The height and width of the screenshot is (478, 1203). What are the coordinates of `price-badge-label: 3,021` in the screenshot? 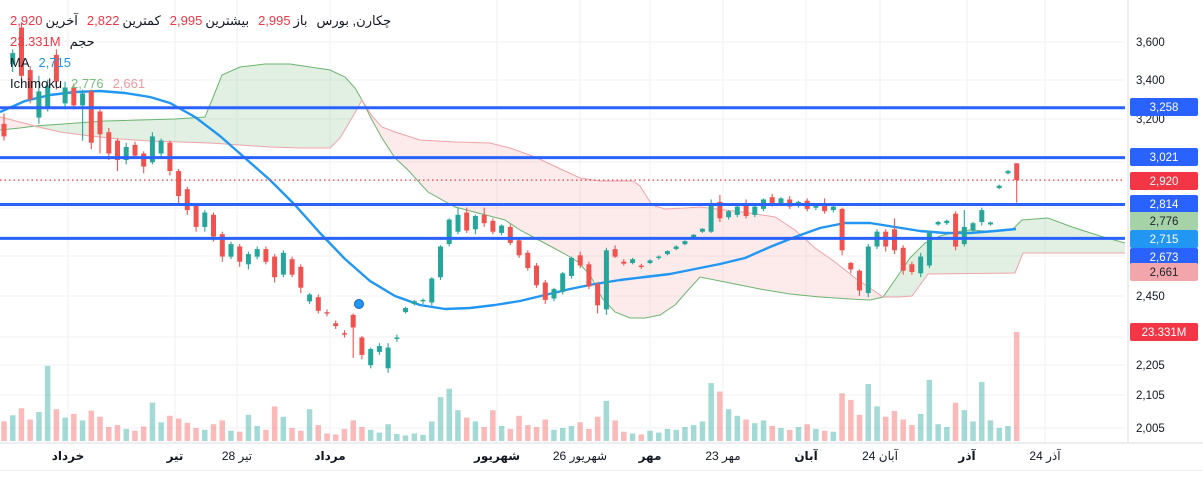 It's located at (1164, 158).